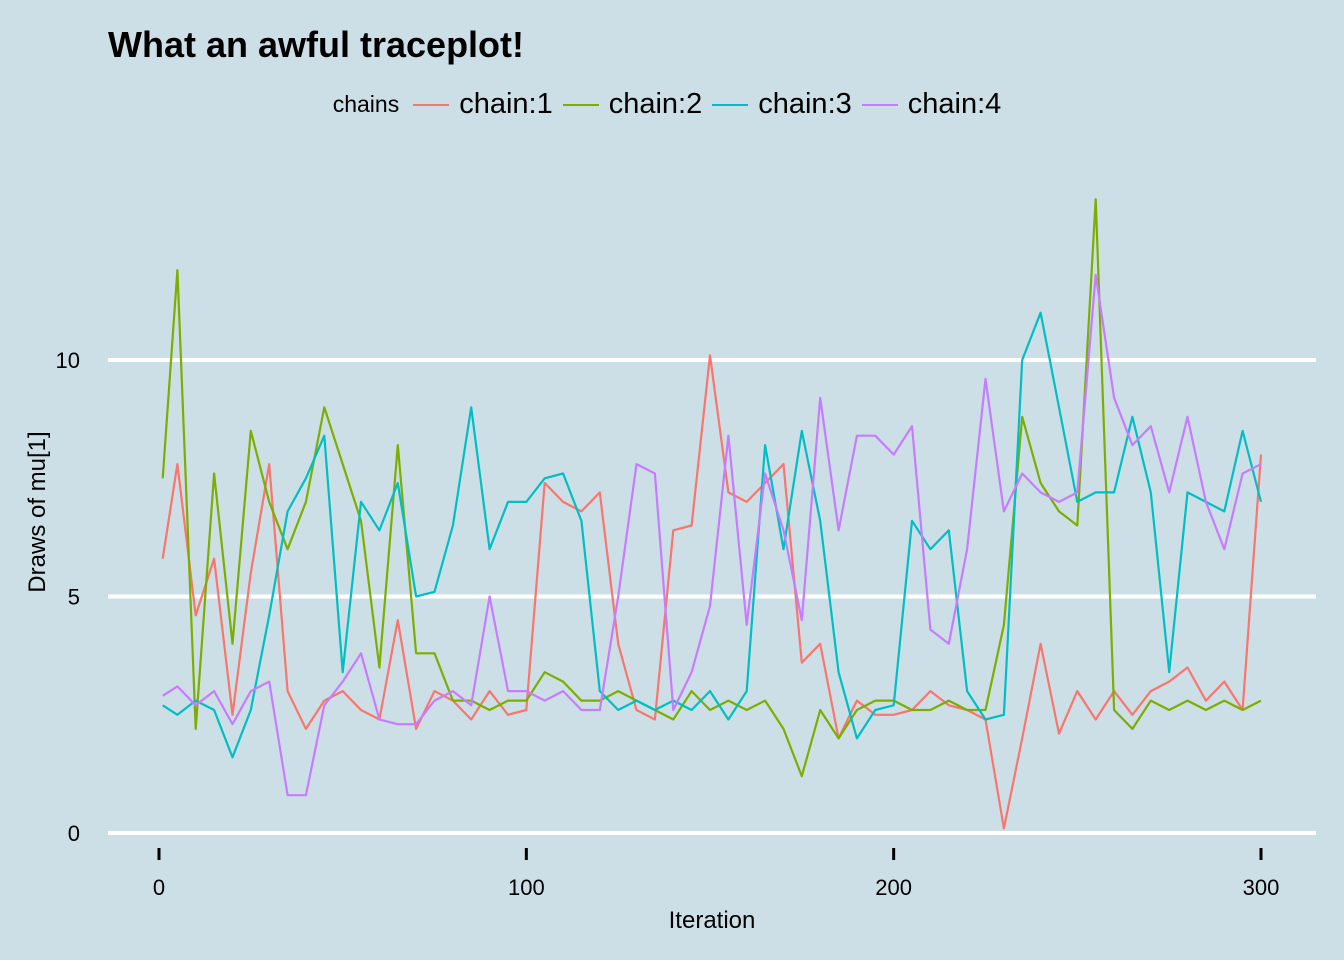  What do you see at coordinates (74, 597) in the screenshot?
I see `y-tick-label: 5` at bounding box center [74, 597].